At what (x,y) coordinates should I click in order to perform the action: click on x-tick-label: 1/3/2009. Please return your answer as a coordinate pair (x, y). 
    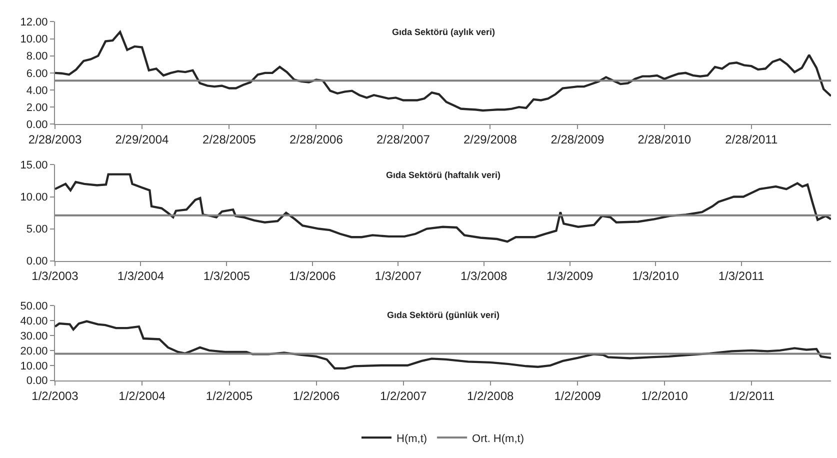
    Looking at the image, I should click on (570, 276).